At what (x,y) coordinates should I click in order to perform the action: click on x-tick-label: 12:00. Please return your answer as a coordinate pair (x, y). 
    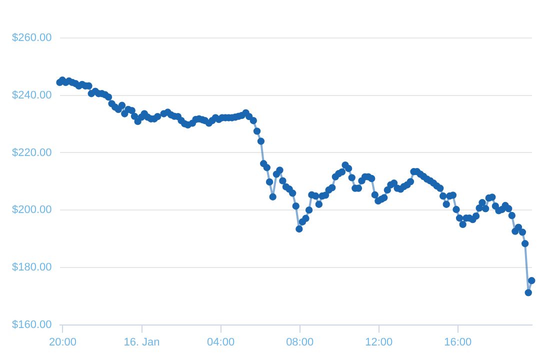
    Looking at the image, I should click on (379, 342).